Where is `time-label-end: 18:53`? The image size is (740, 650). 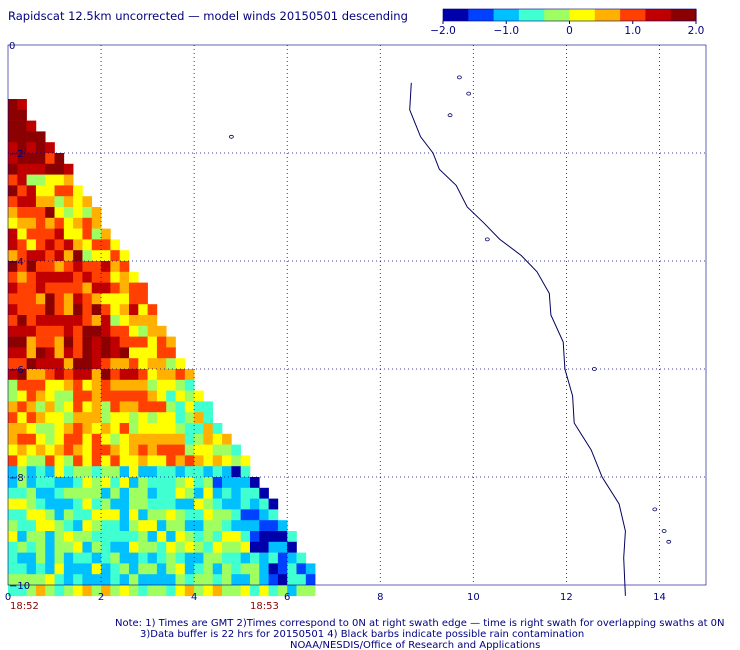
time-label-end: 18:53 is located at coordinates (264, 606).